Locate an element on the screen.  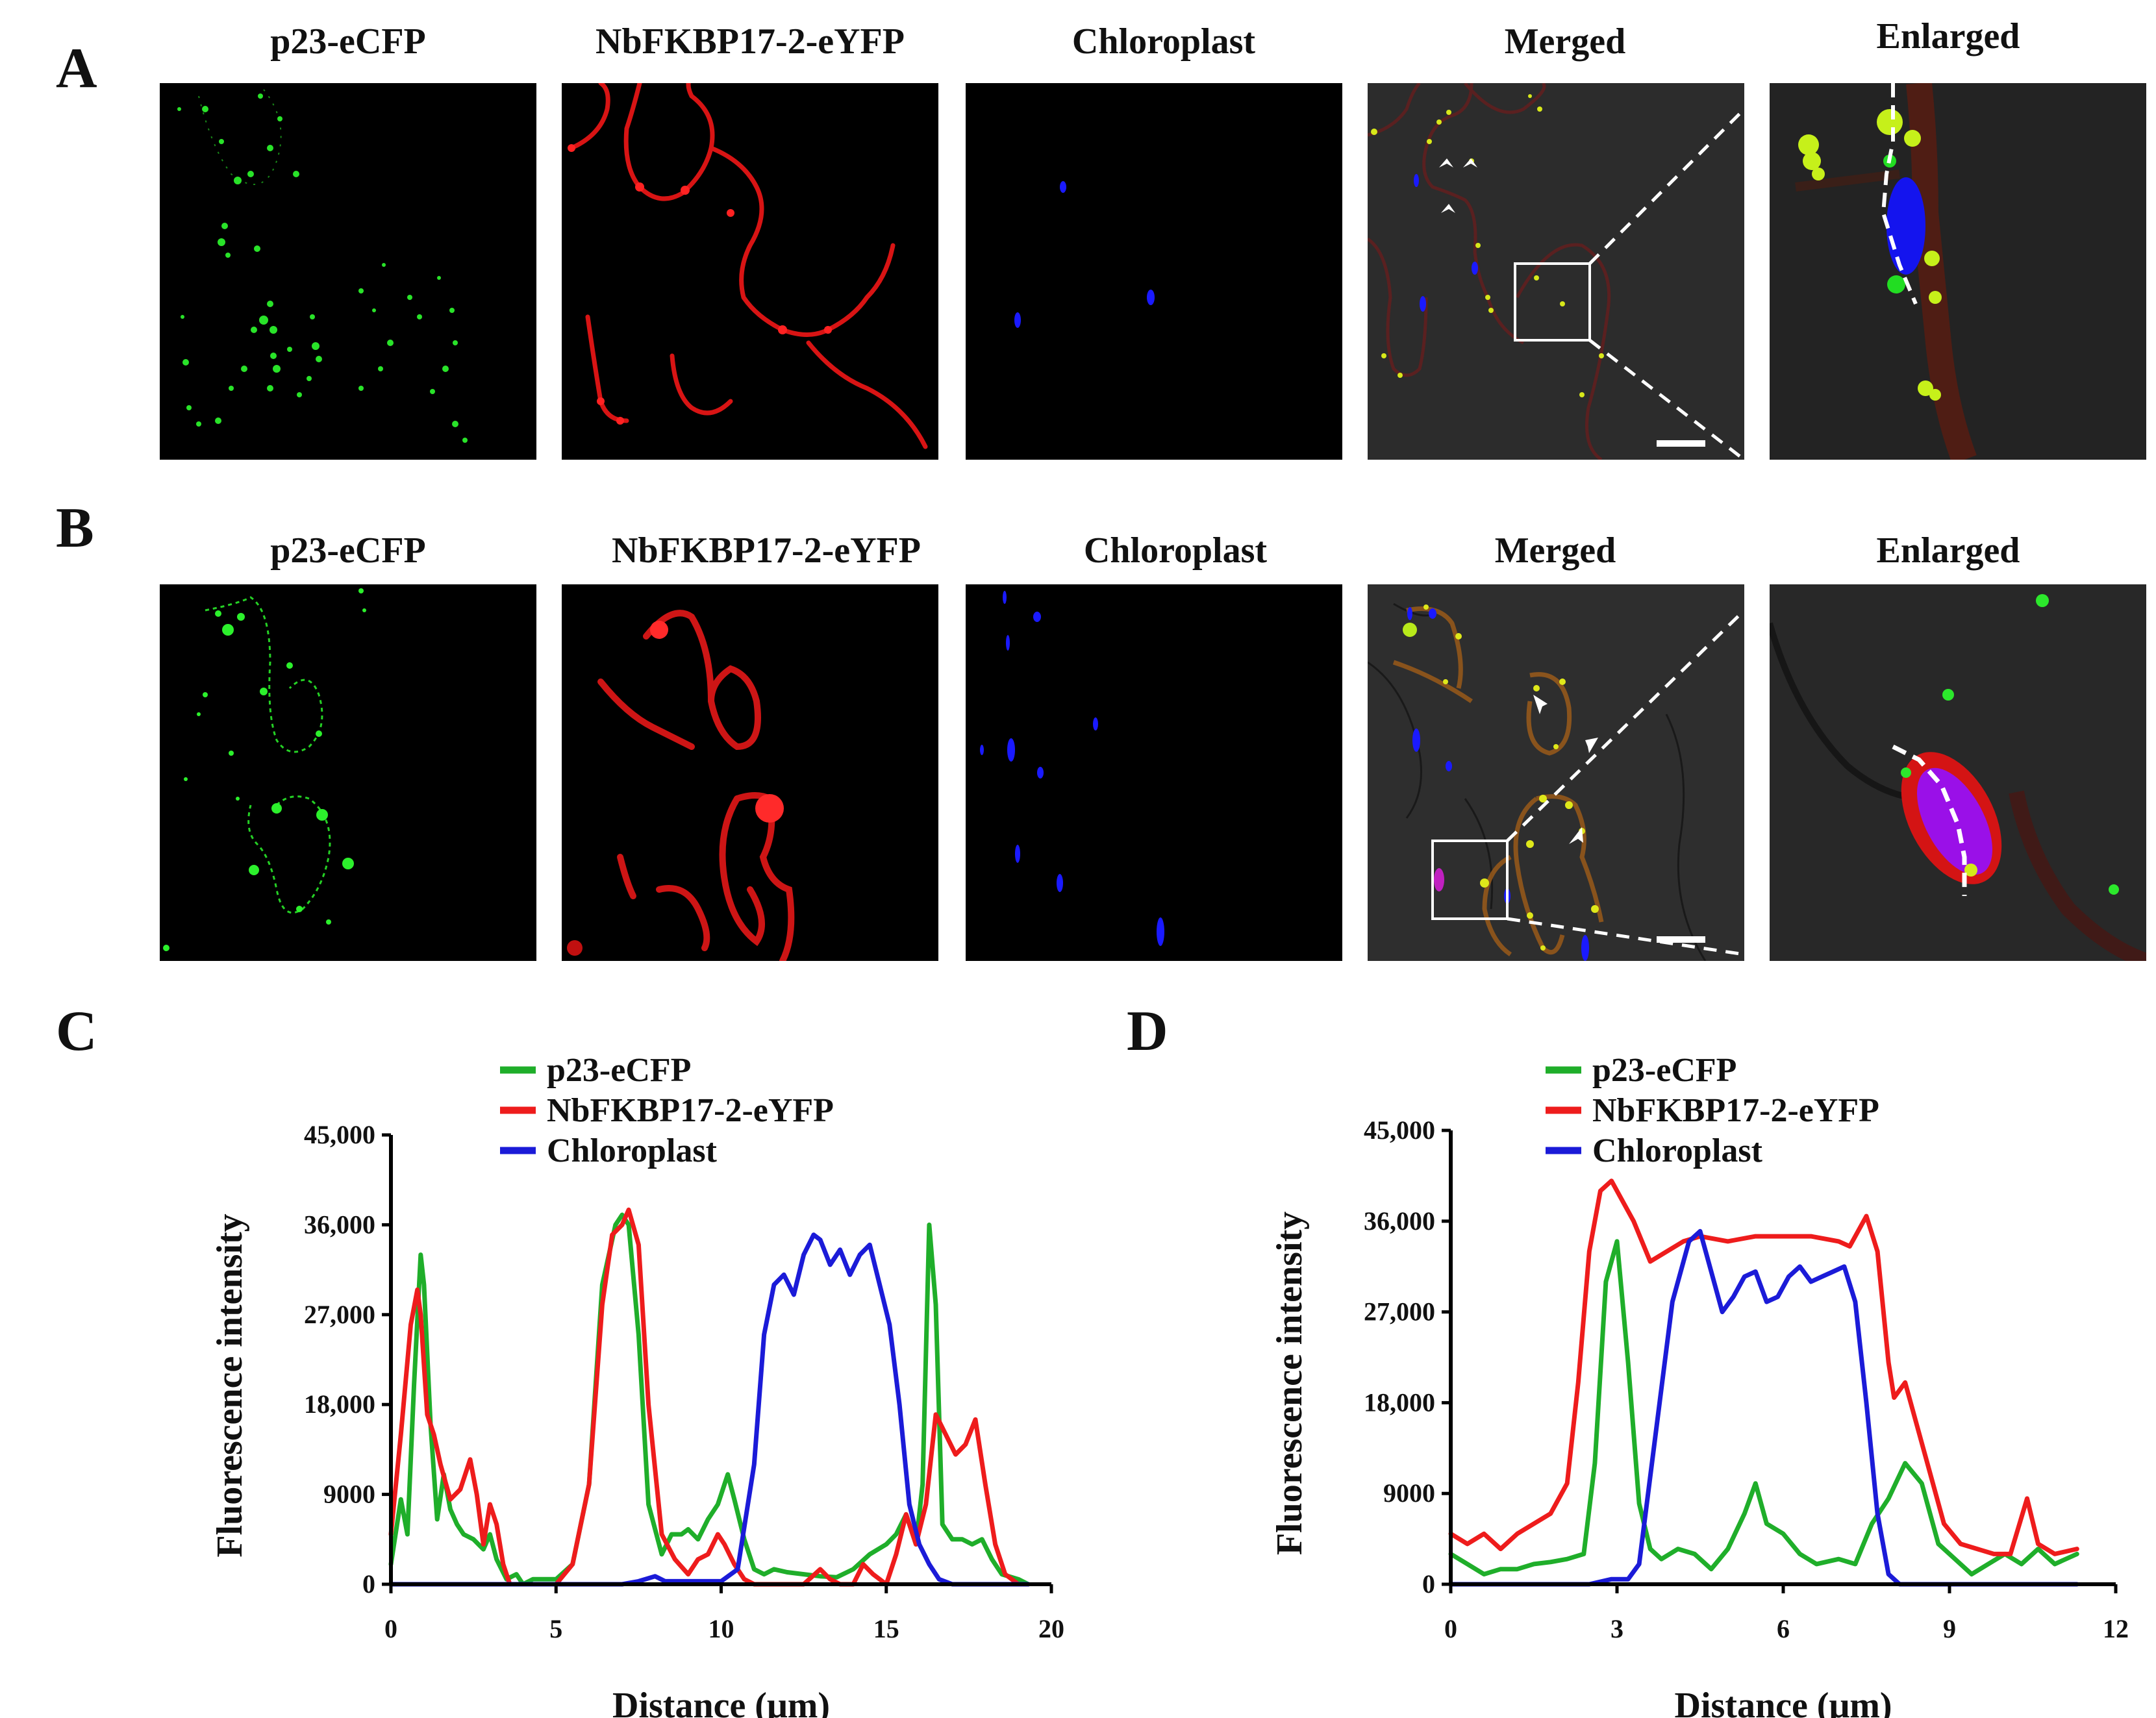
row-b-title-p23: p23-eCFP is located at coordinates (348, 550).